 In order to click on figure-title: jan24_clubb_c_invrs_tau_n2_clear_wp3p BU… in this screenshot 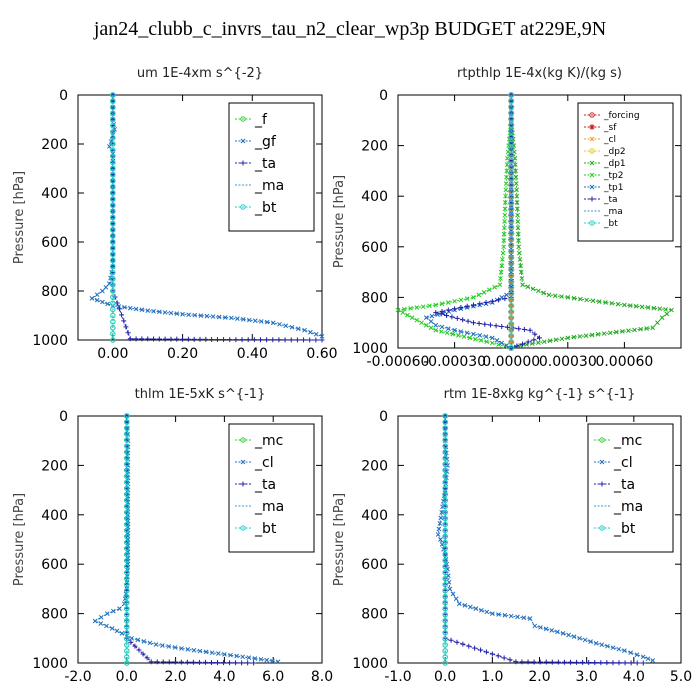, I will do `click(350, 29)`.